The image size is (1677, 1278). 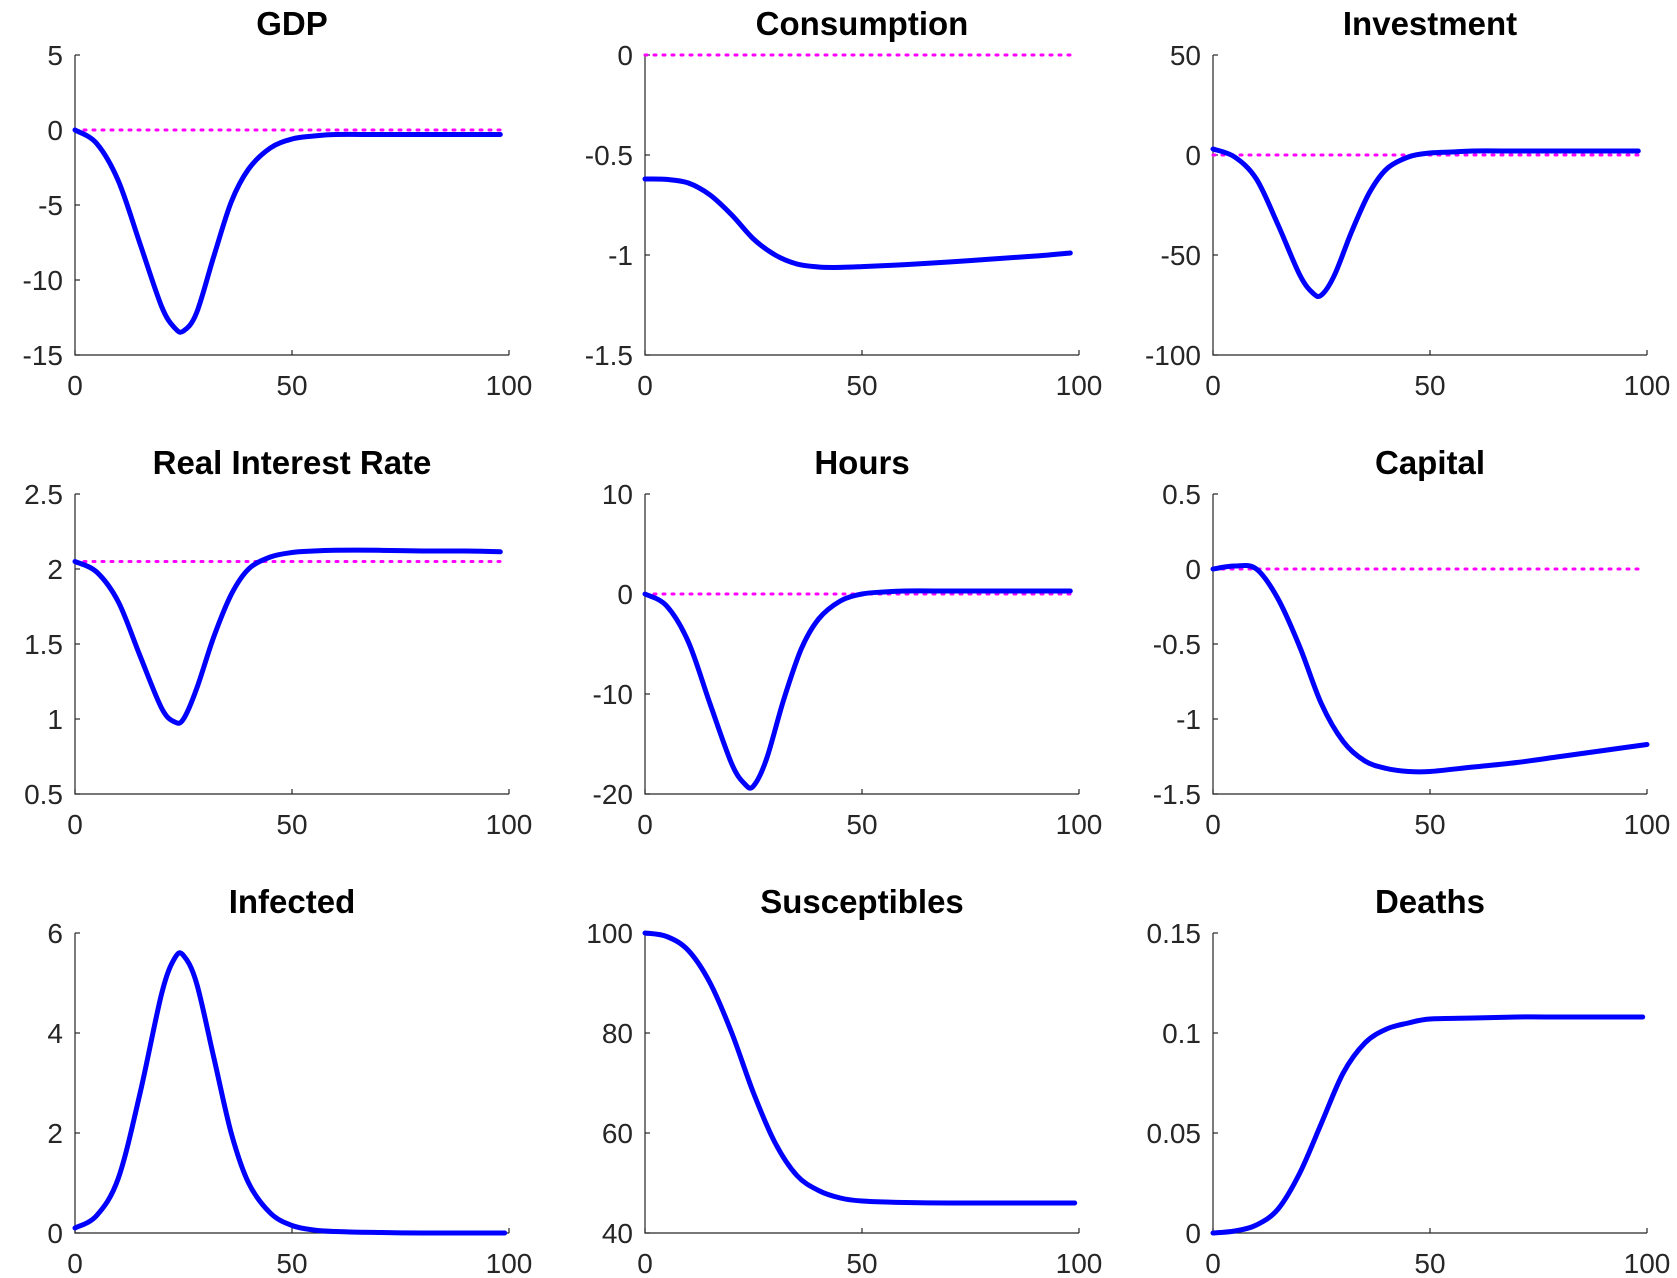 What do you see at coordinates (1174, 1133) in the screenshot?
I see `y-tick-label: 0.05` at bounding box center [1174, 1133].